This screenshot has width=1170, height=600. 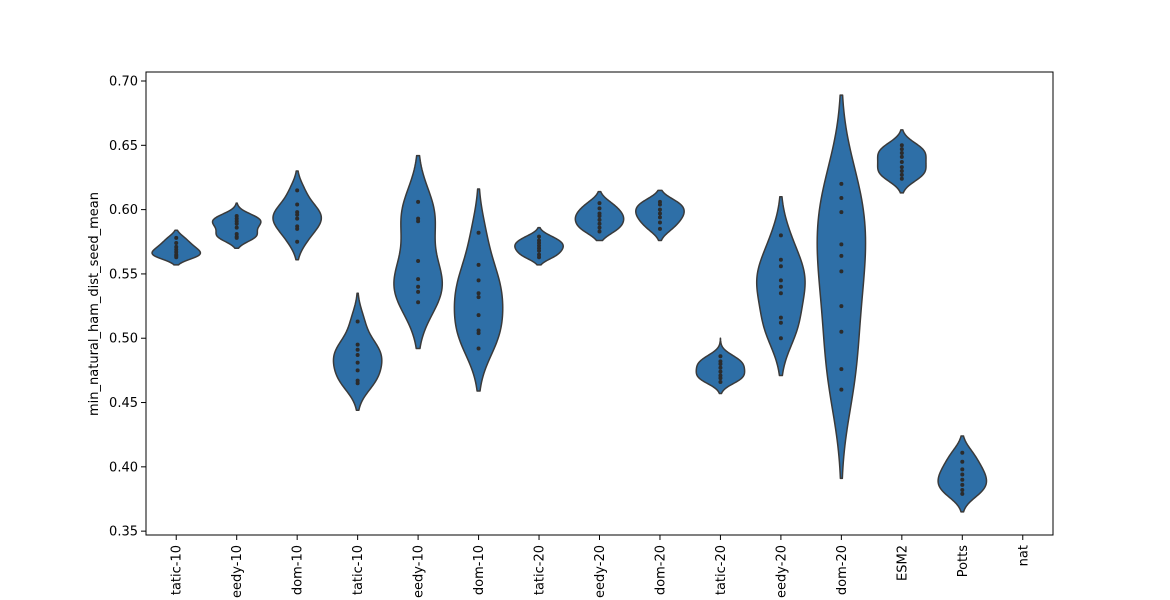 What do you see at coordinates (123, 339) in the screenshot?
I see `y-tick-label: 0.50` at bounding box center [123, 339].